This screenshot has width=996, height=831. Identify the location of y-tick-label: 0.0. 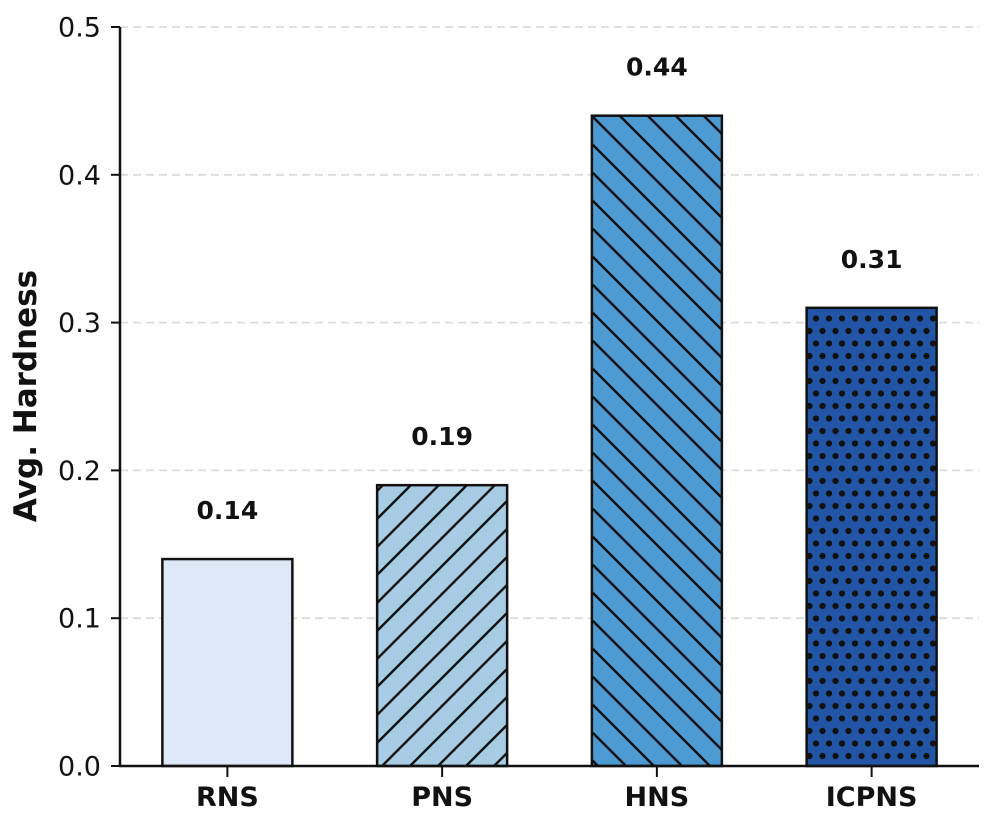
(79, 767).